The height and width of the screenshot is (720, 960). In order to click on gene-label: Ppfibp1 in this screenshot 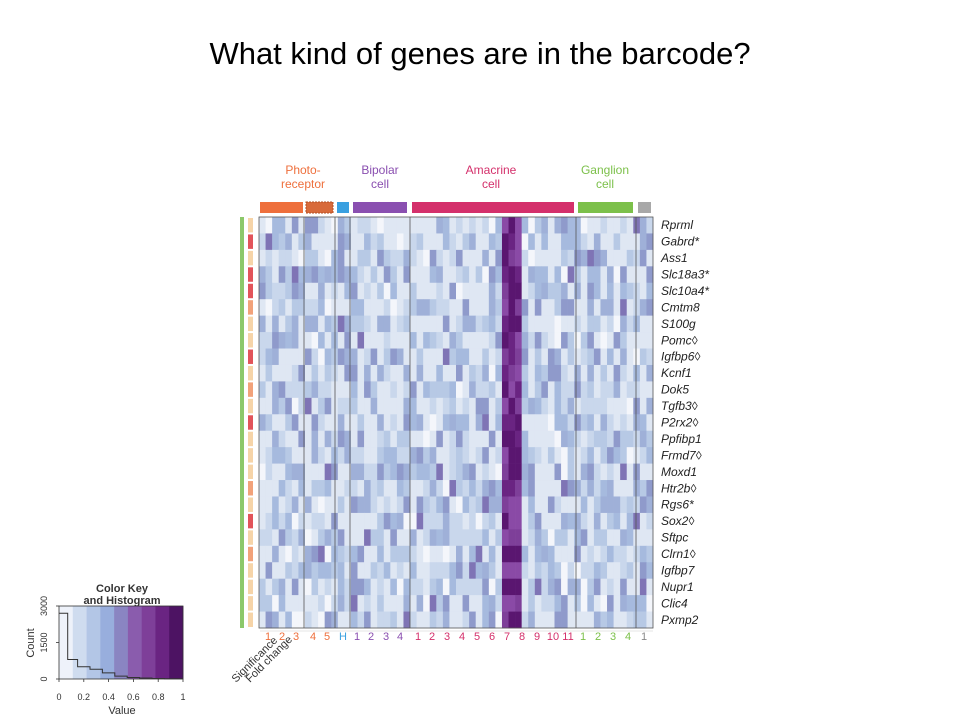, I will do `click(681, 439)`.